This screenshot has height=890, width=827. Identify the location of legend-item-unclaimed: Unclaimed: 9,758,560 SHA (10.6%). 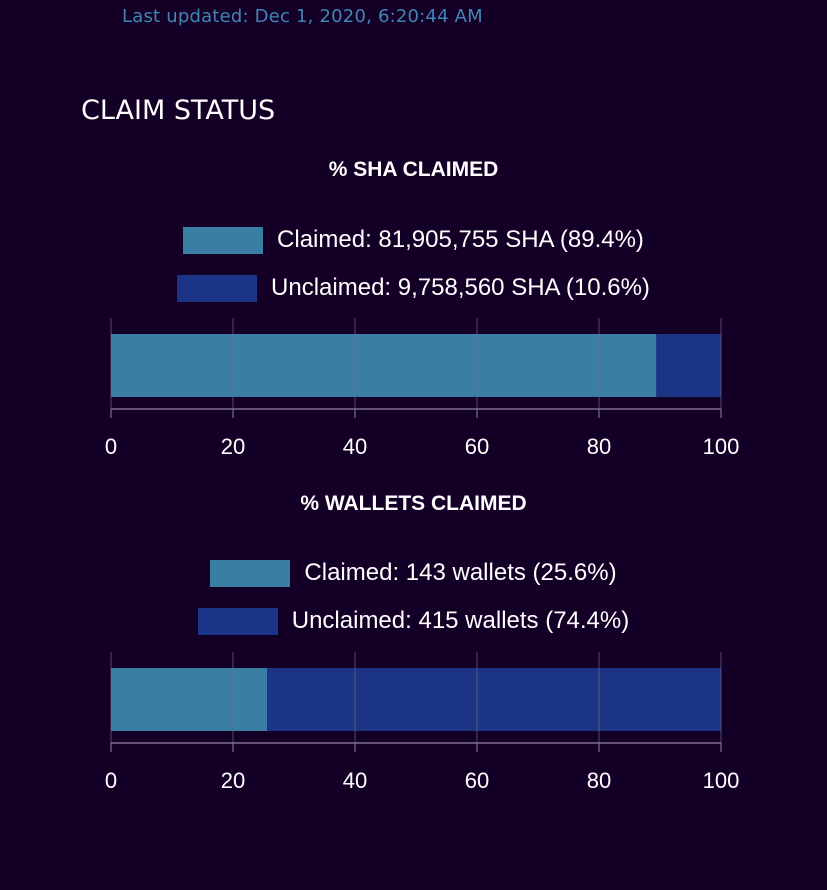
(413, 288).